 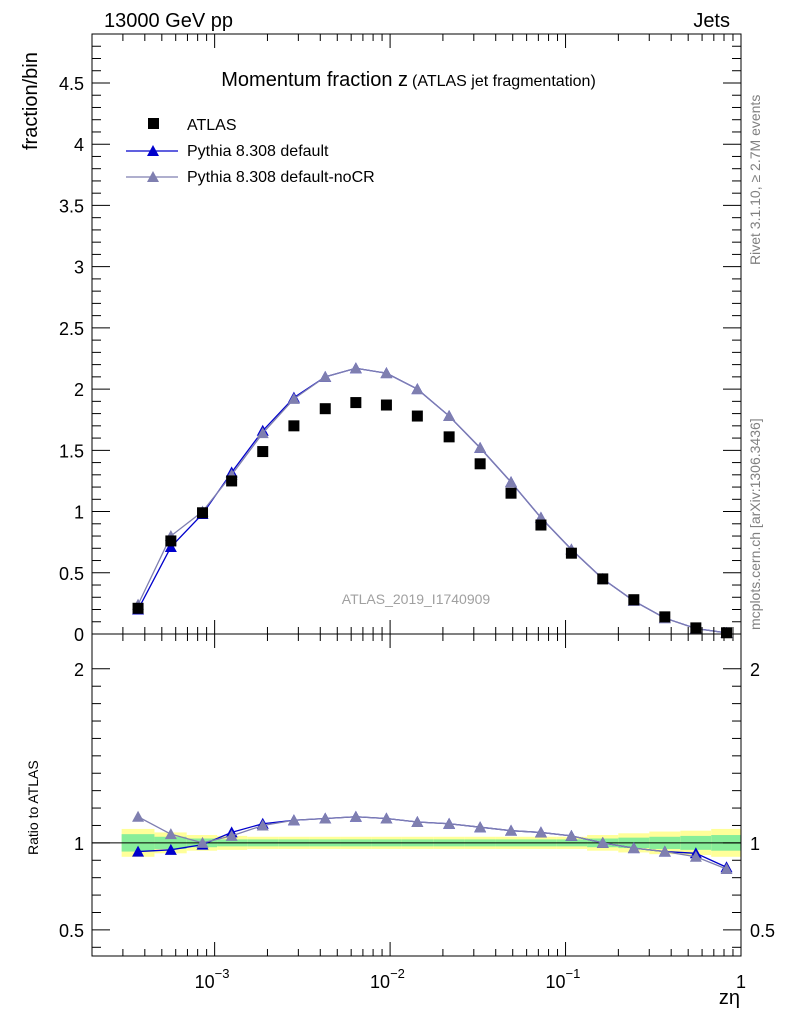 What do you see at coordinates (79, 844) in the screenshot?
I see `ratio-y-tick-label: 1` at bounding box center [79, 844].